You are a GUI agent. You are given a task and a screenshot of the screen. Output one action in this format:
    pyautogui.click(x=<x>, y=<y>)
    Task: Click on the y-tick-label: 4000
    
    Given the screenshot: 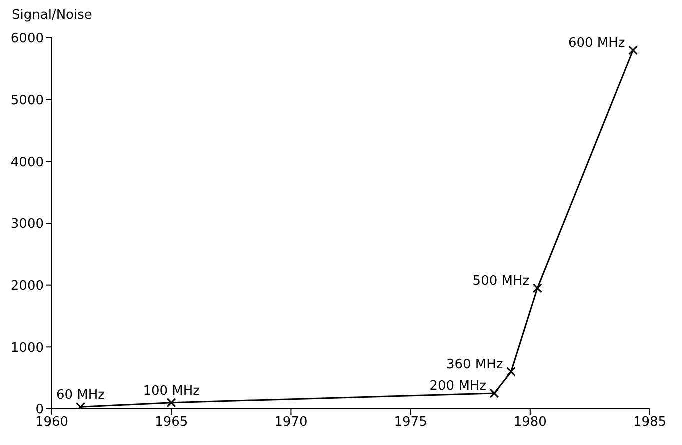 What is the action you would take?
    pyautogui.click(x=27, y=162)
    